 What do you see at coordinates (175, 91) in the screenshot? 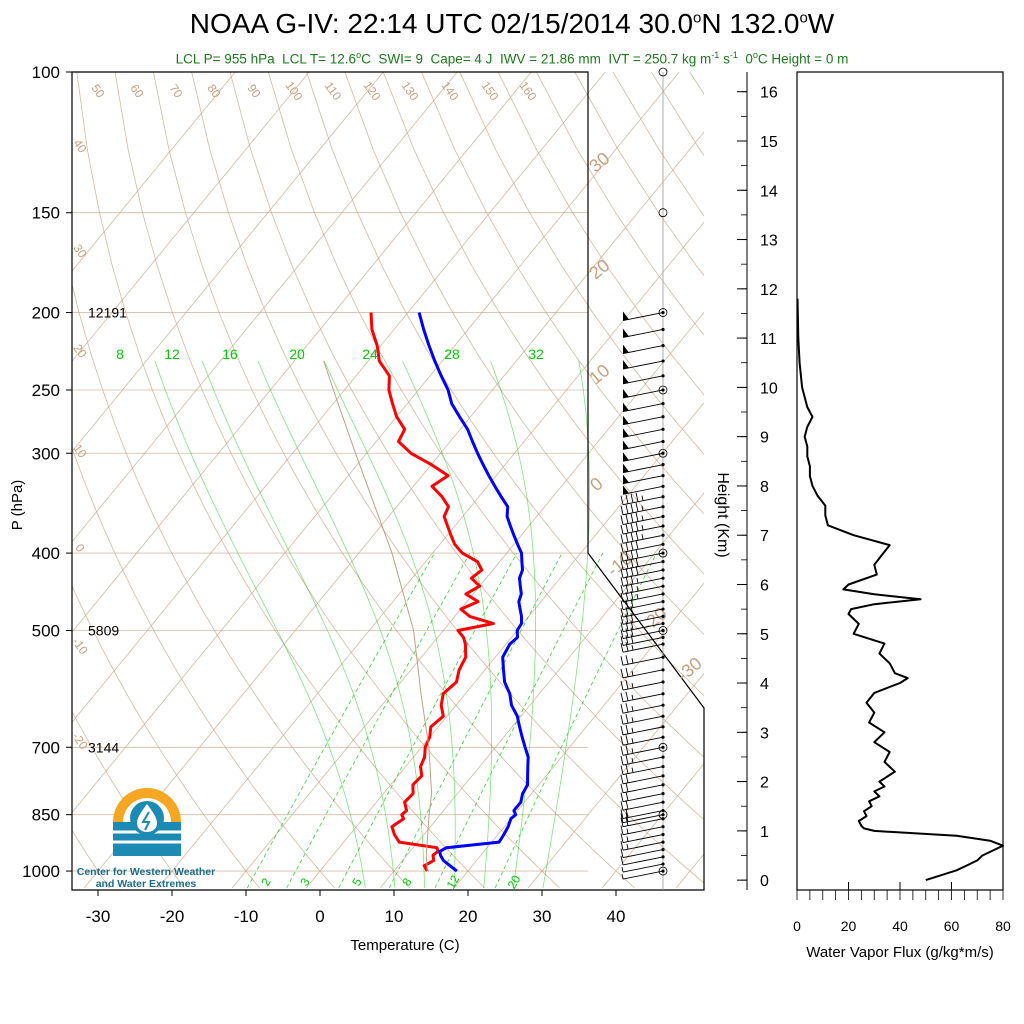
I see `adiabat-top-label: 70` at bounding box center [175, 91].